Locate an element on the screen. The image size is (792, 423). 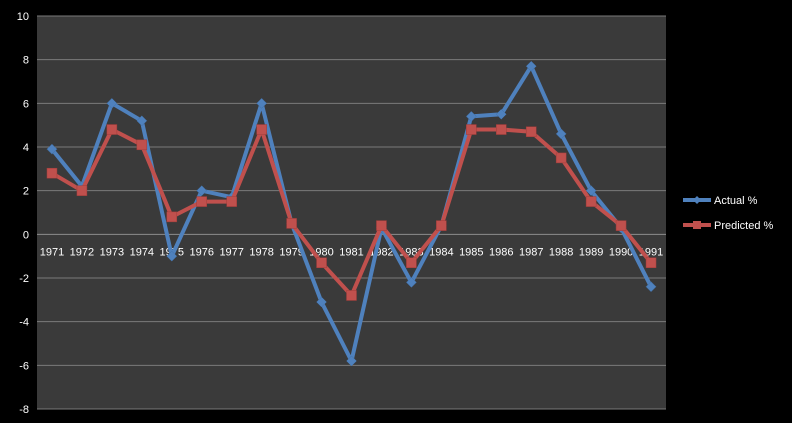
y-tick-label: 10 is located at coordinates (23, 17).